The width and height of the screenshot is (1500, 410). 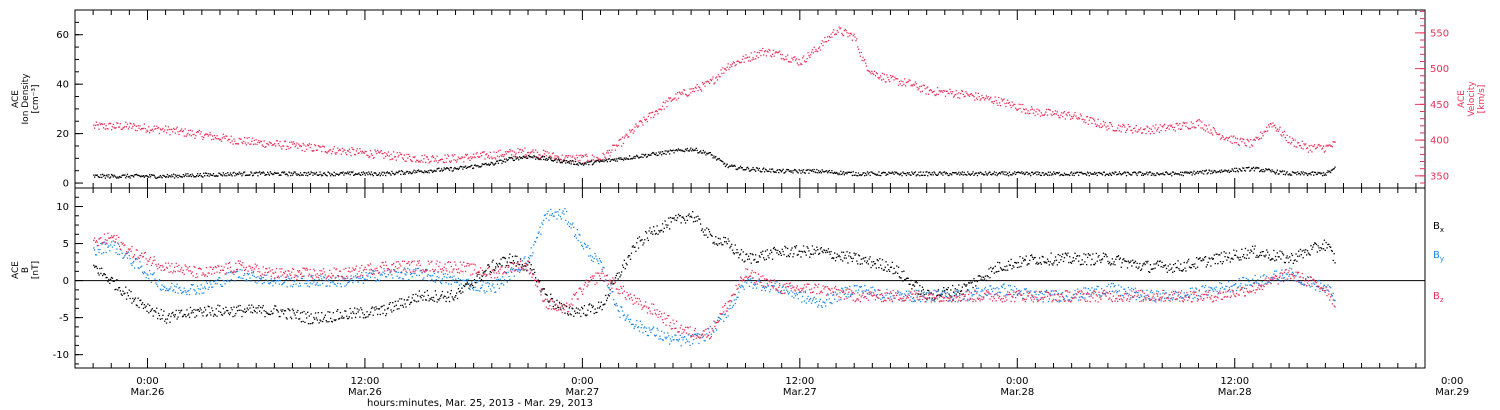 What do you see at coordinates (62, 207) in the screenshot?
I see `y-tick-label: 10` at bounding box center [62, 207].